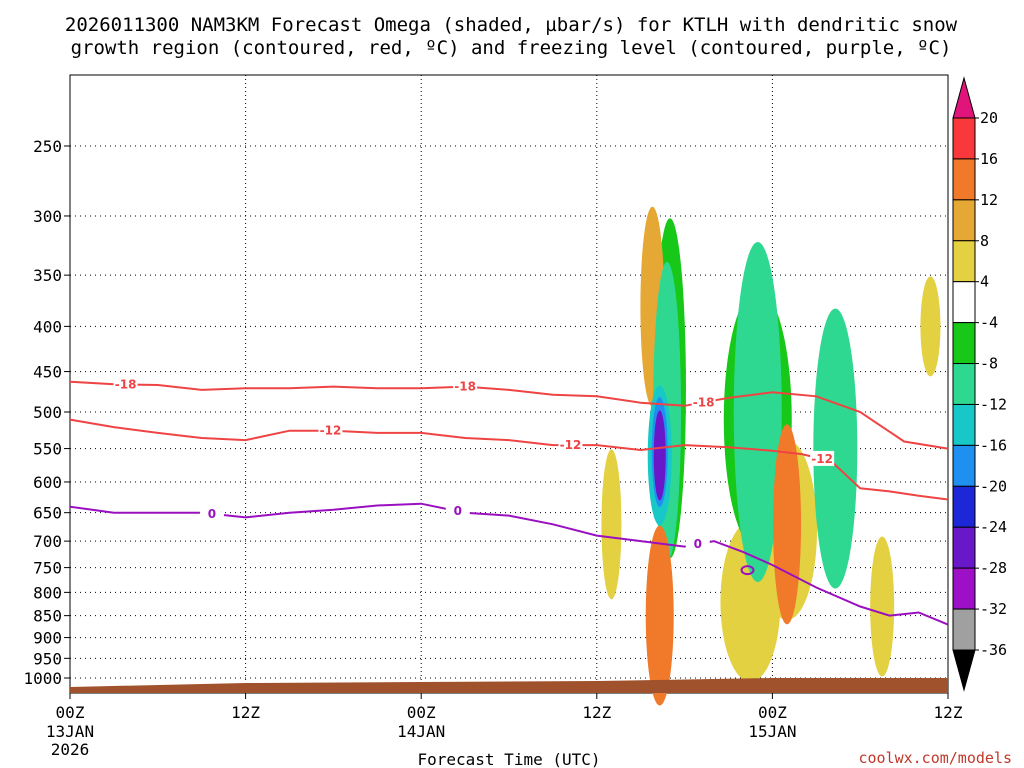  Describe the element at coordinates (508, 759) in the screenshot. I see `x-axis-label: Forecast Time (UTC)` at that location.